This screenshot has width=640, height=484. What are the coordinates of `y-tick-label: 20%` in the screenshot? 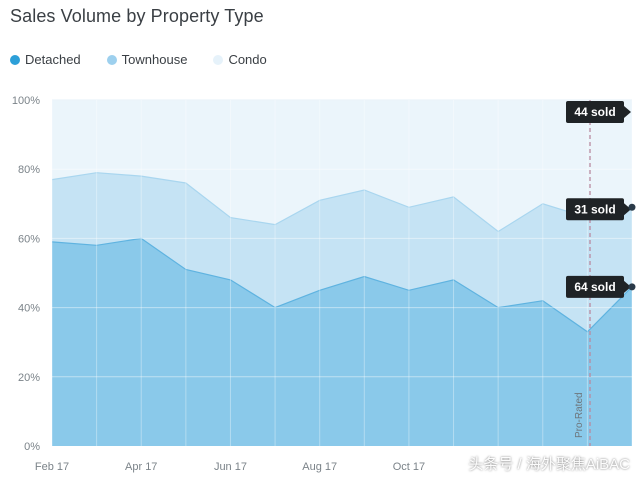 It's located at (29, 378).